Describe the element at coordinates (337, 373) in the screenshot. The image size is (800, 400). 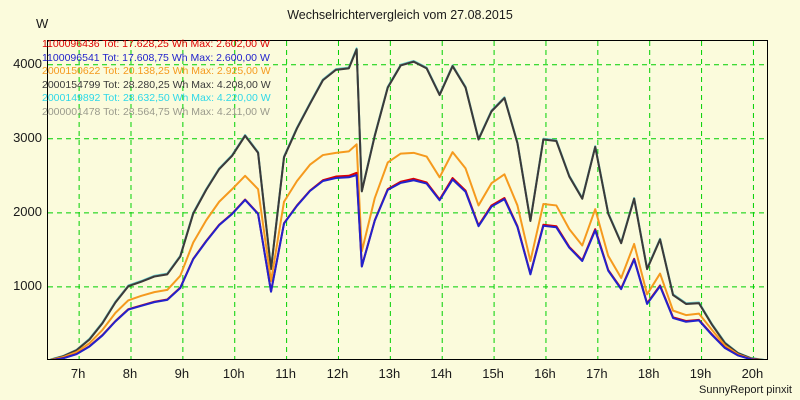
I see `x-tick-label: 12h` at that location.